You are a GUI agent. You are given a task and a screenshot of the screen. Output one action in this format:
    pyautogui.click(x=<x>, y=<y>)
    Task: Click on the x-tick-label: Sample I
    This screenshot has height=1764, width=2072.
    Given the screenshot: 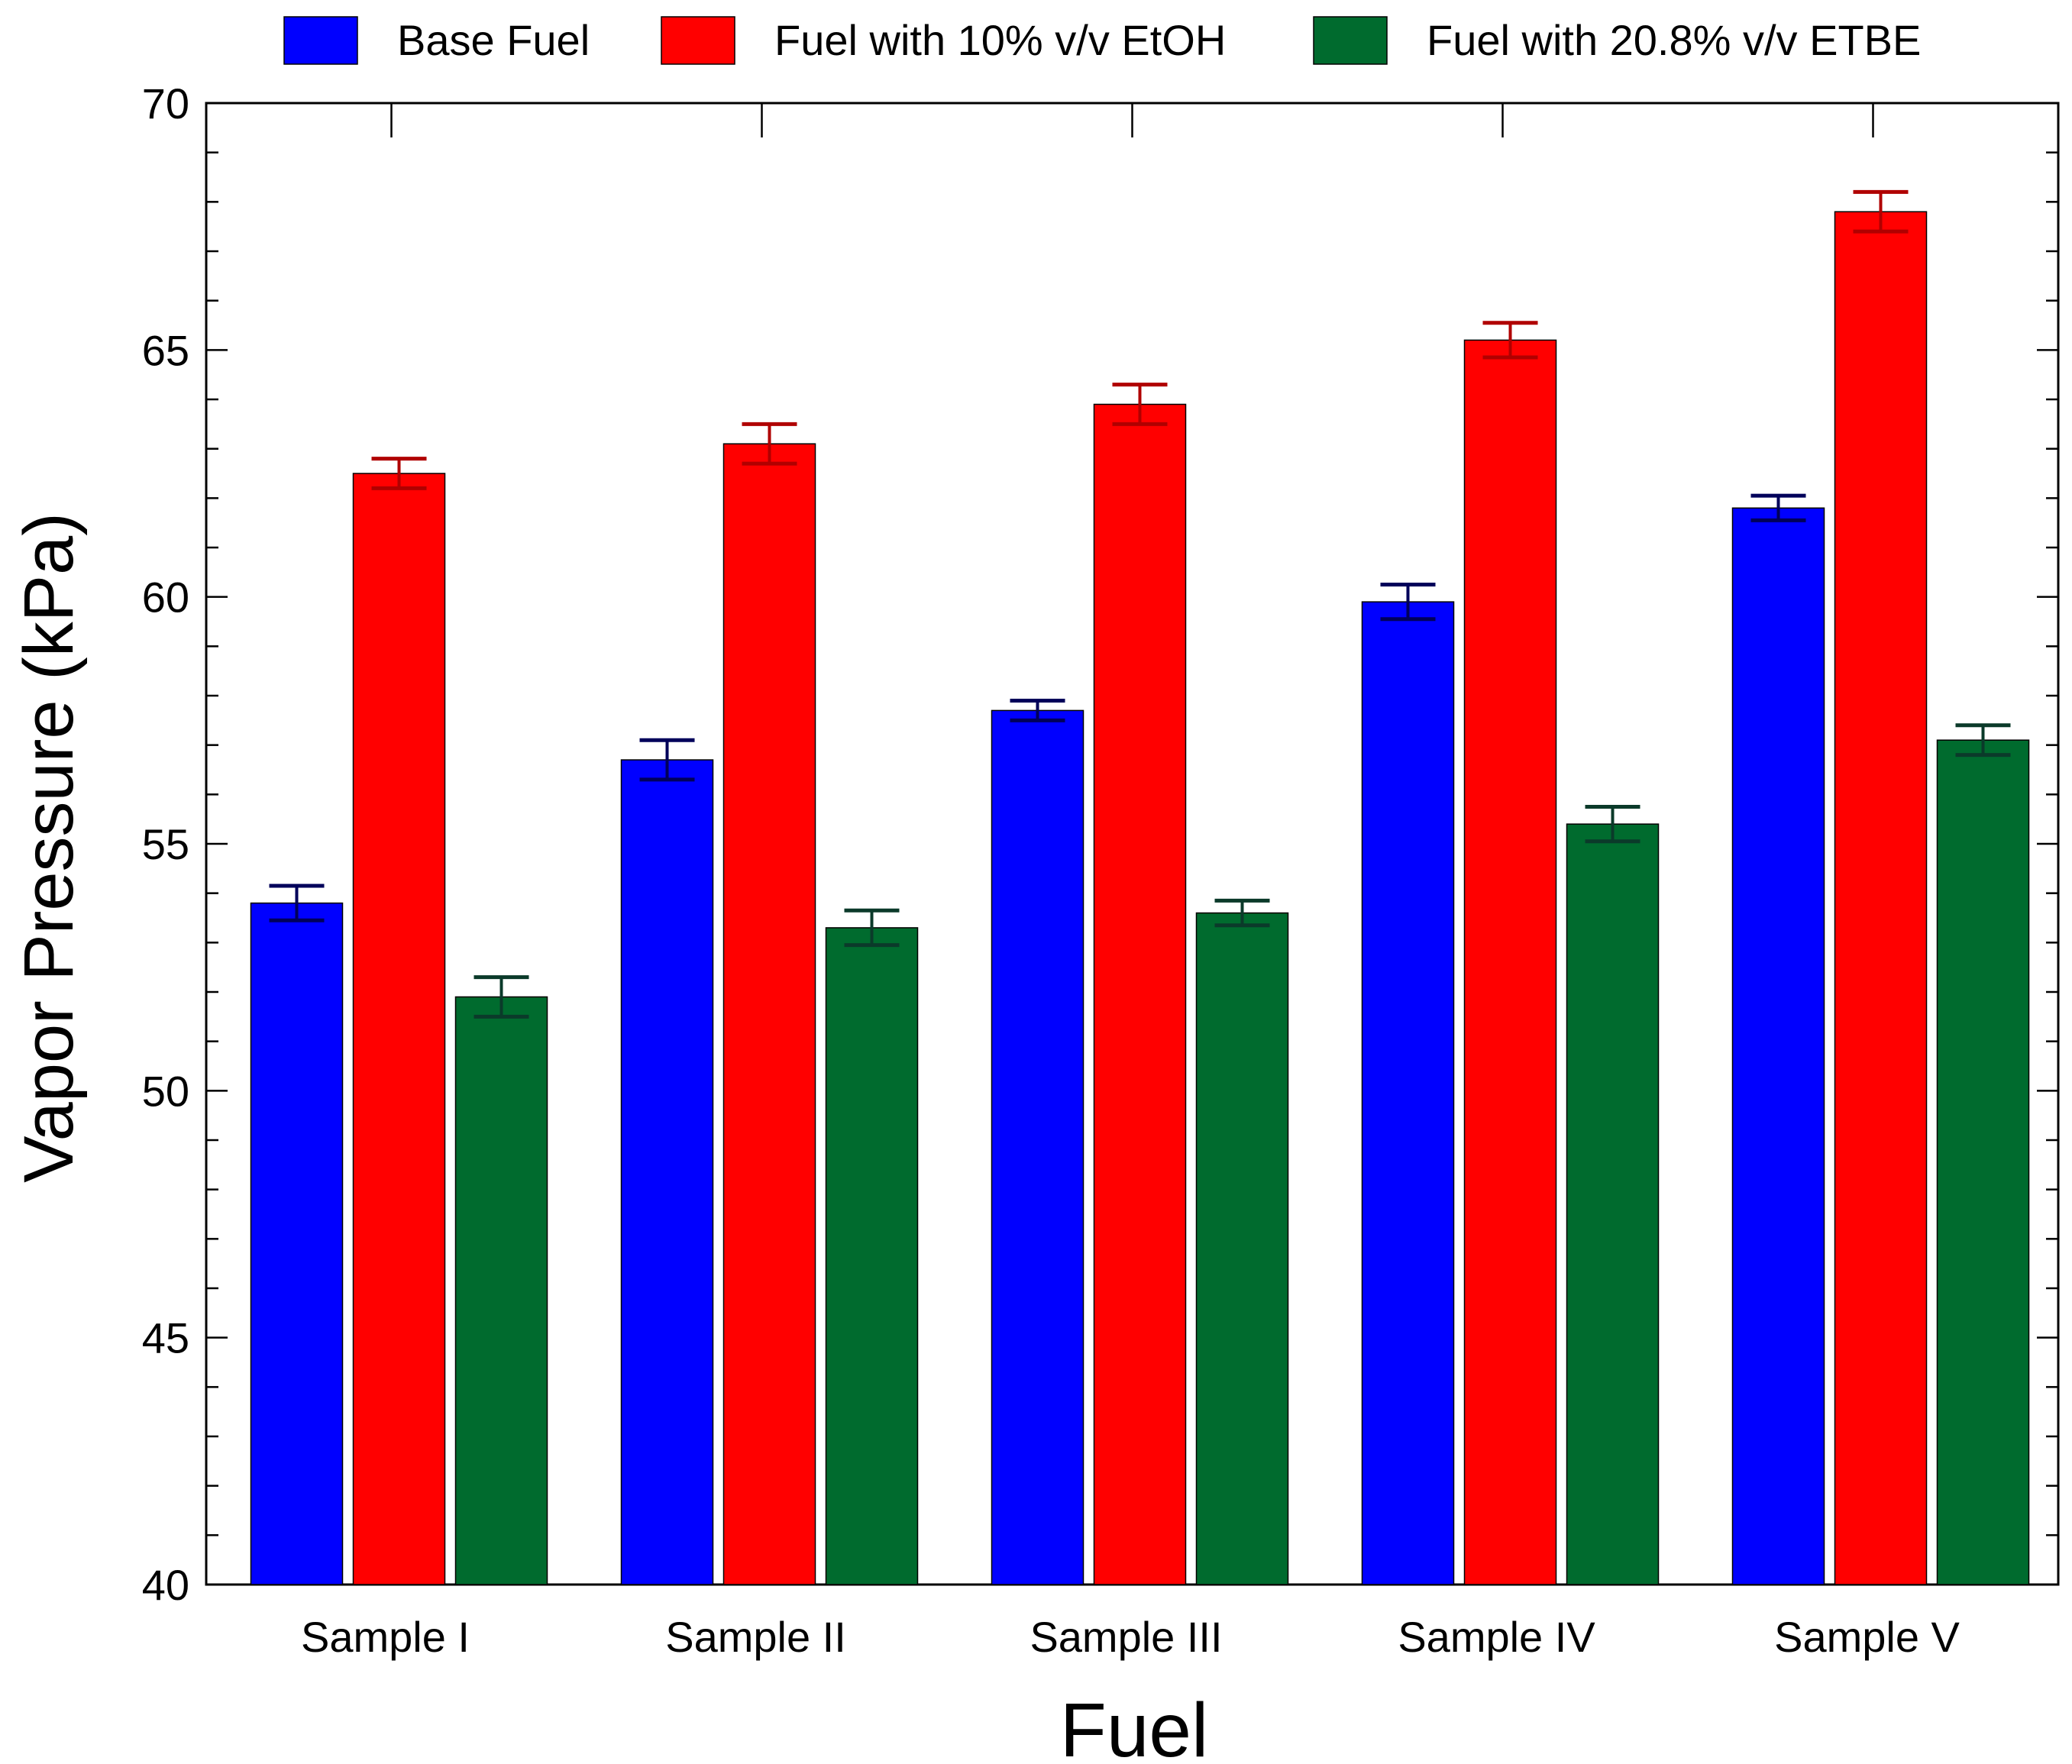 What is the action you would take?
    pyautogui.click(x=385, y=1637)
    